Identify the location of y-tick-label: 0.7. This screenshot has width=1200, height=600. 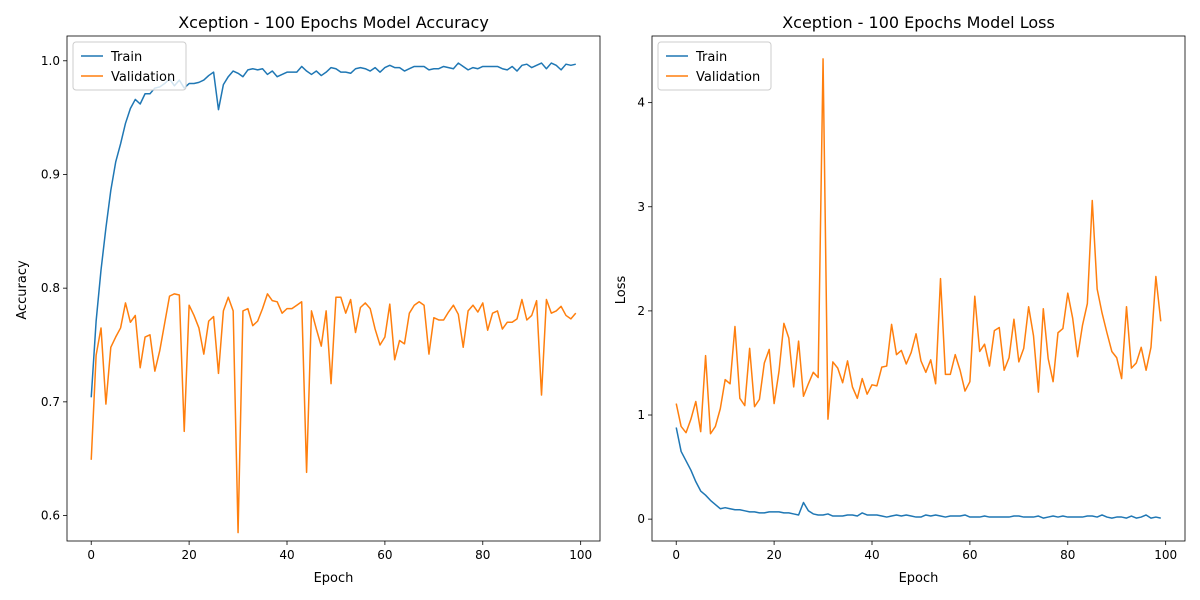
(50, 402).